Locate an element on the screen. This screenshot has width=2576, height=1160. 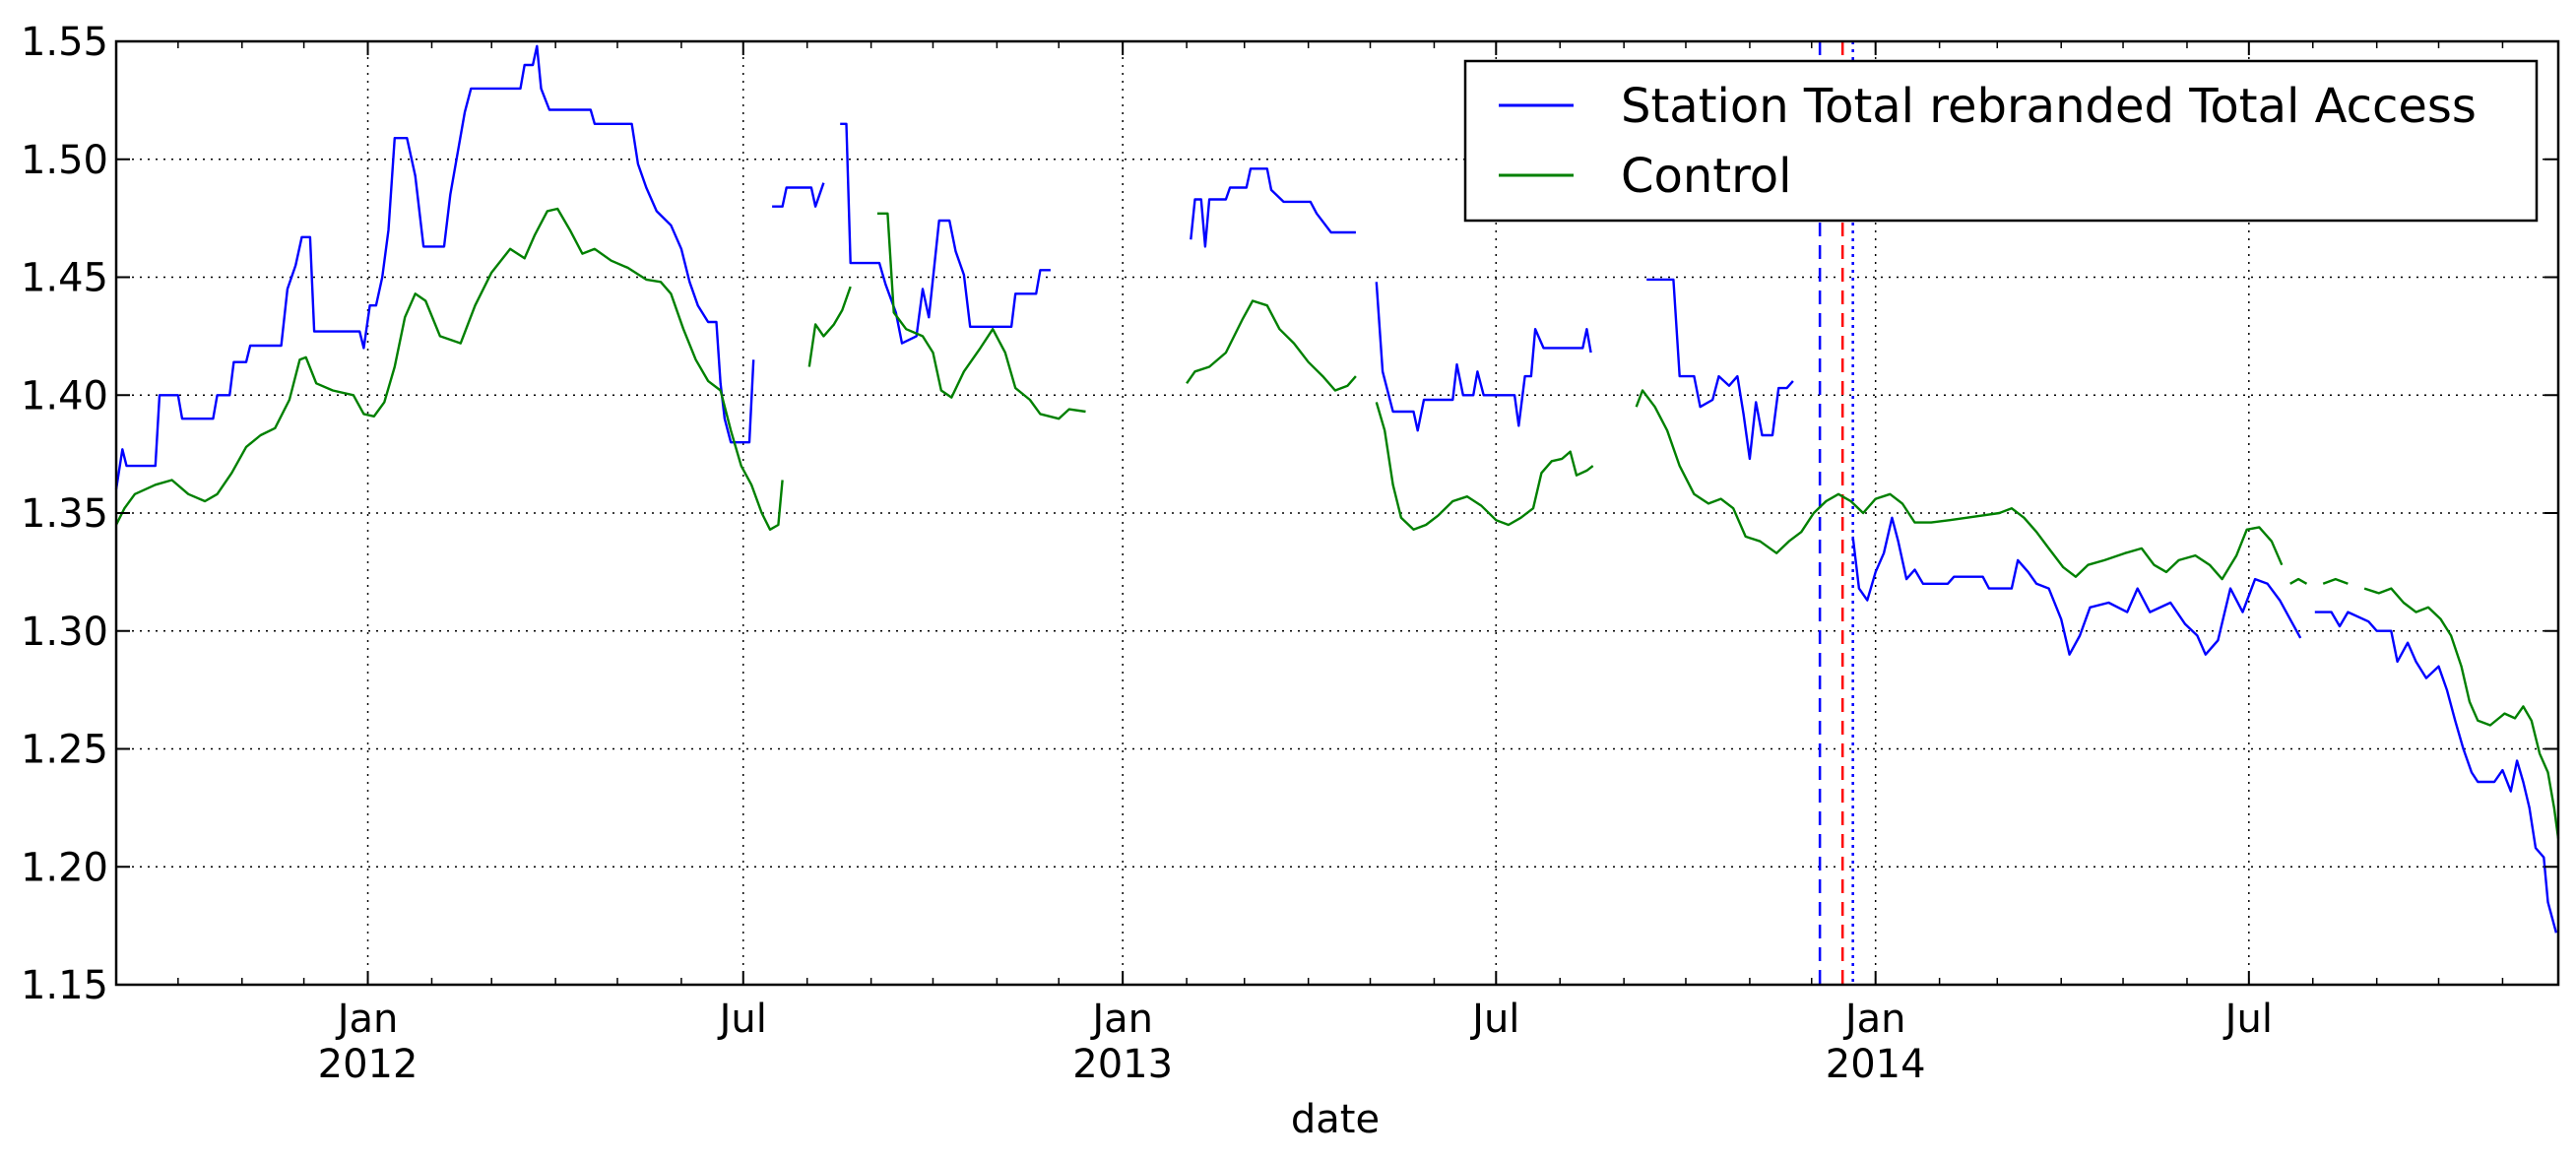
y-tick-label: 1.25 is located at coordinates (64, 750).